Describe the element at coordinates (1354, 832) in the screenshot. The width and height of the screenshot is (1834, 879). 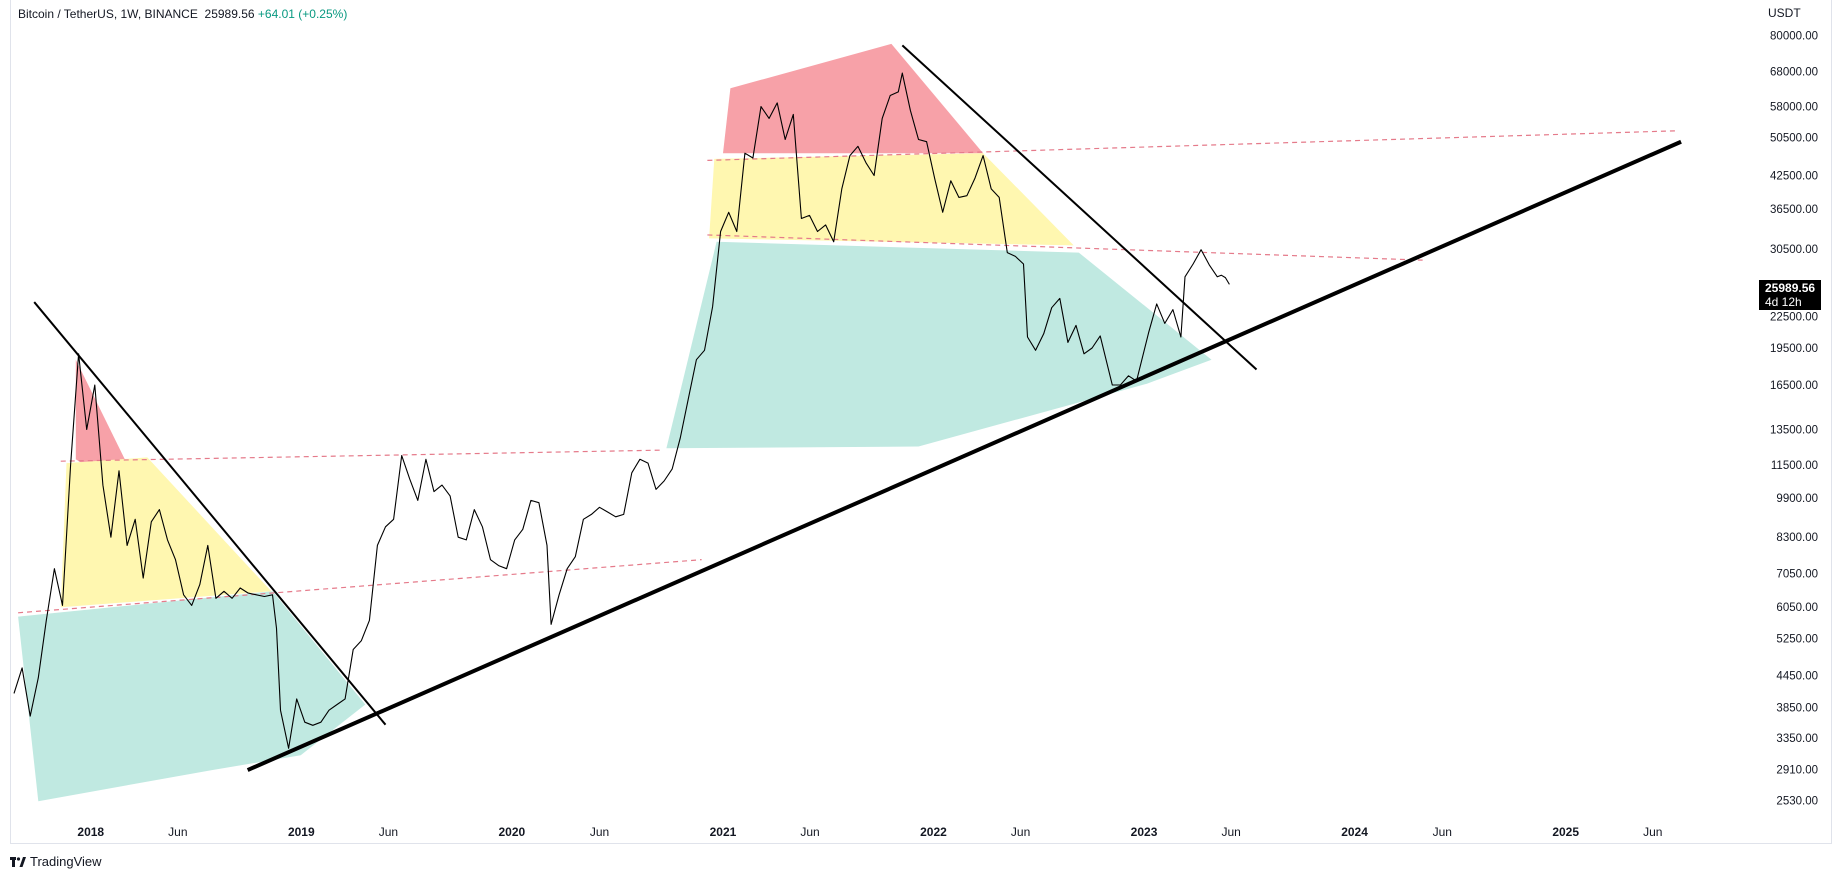
I see `x-tick-label: 2024` at that location.